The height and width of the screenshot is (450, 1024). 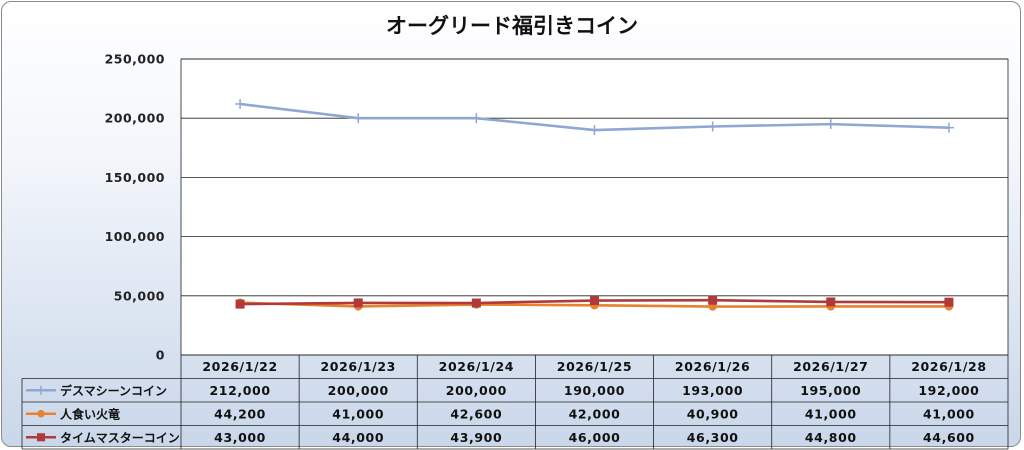 I want to click on data-label: 44,600, so click(x=949, y=437).